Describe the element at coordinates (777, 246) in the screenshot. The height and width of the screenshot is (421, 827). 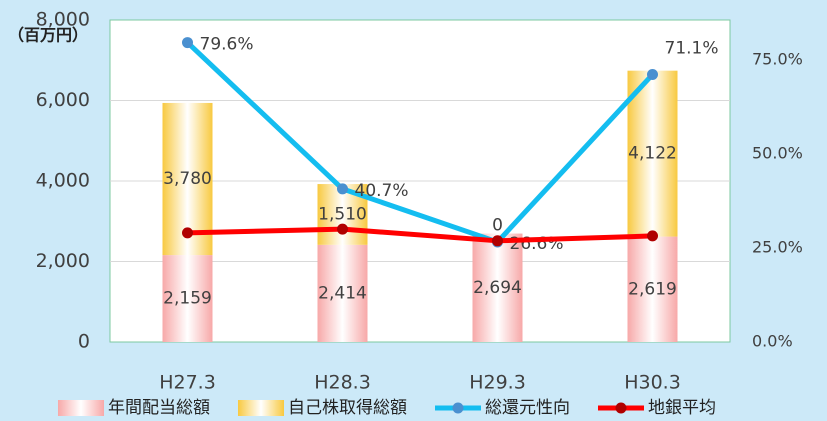
I see `y2-tick-label: 25.0%` at that location.